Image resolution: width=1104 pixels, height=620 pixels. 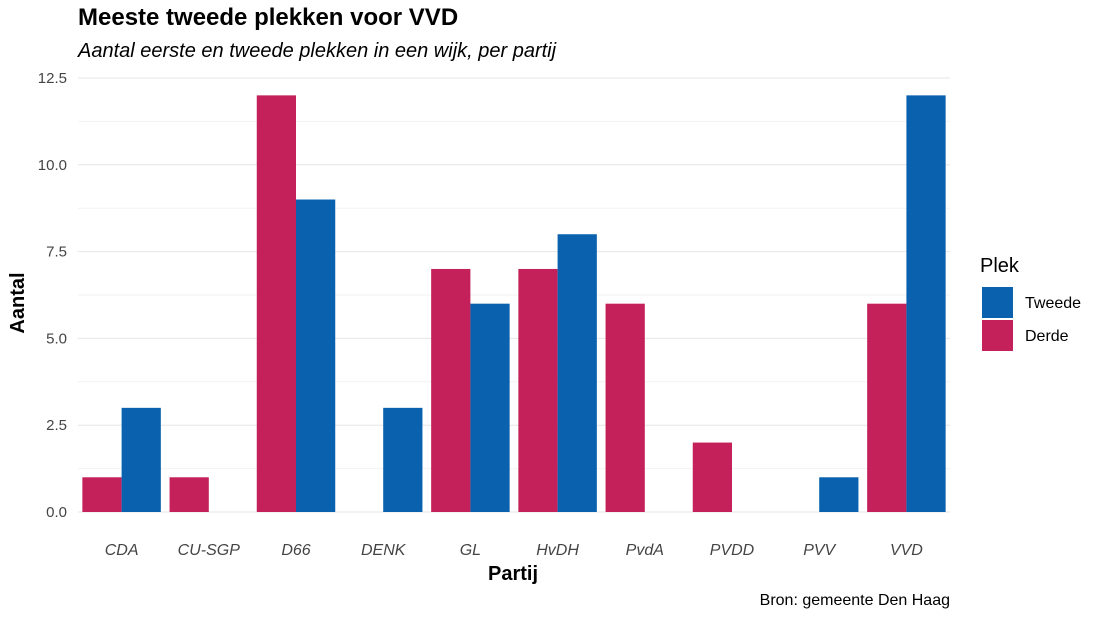 What do you see at coordinates (209, 550) in the screenshot?
I see `x-tick-label: CU-SGP` at bounding box center [209, 550].